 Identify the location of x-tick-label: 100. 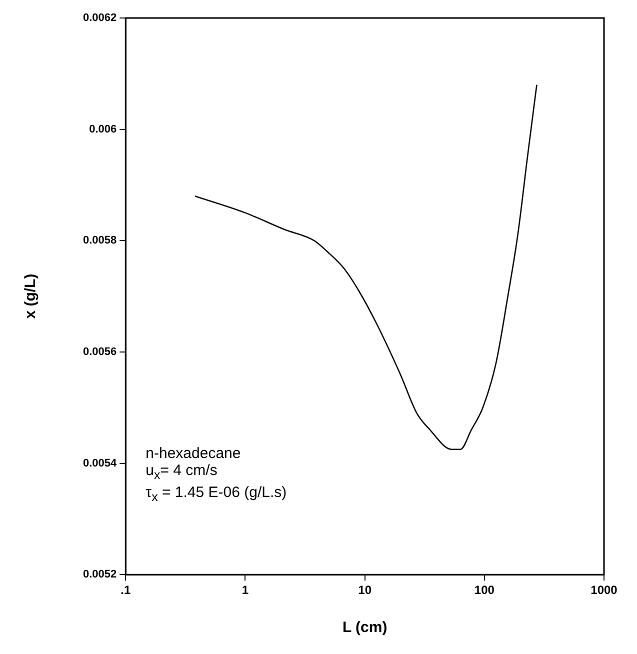
(484, 590).